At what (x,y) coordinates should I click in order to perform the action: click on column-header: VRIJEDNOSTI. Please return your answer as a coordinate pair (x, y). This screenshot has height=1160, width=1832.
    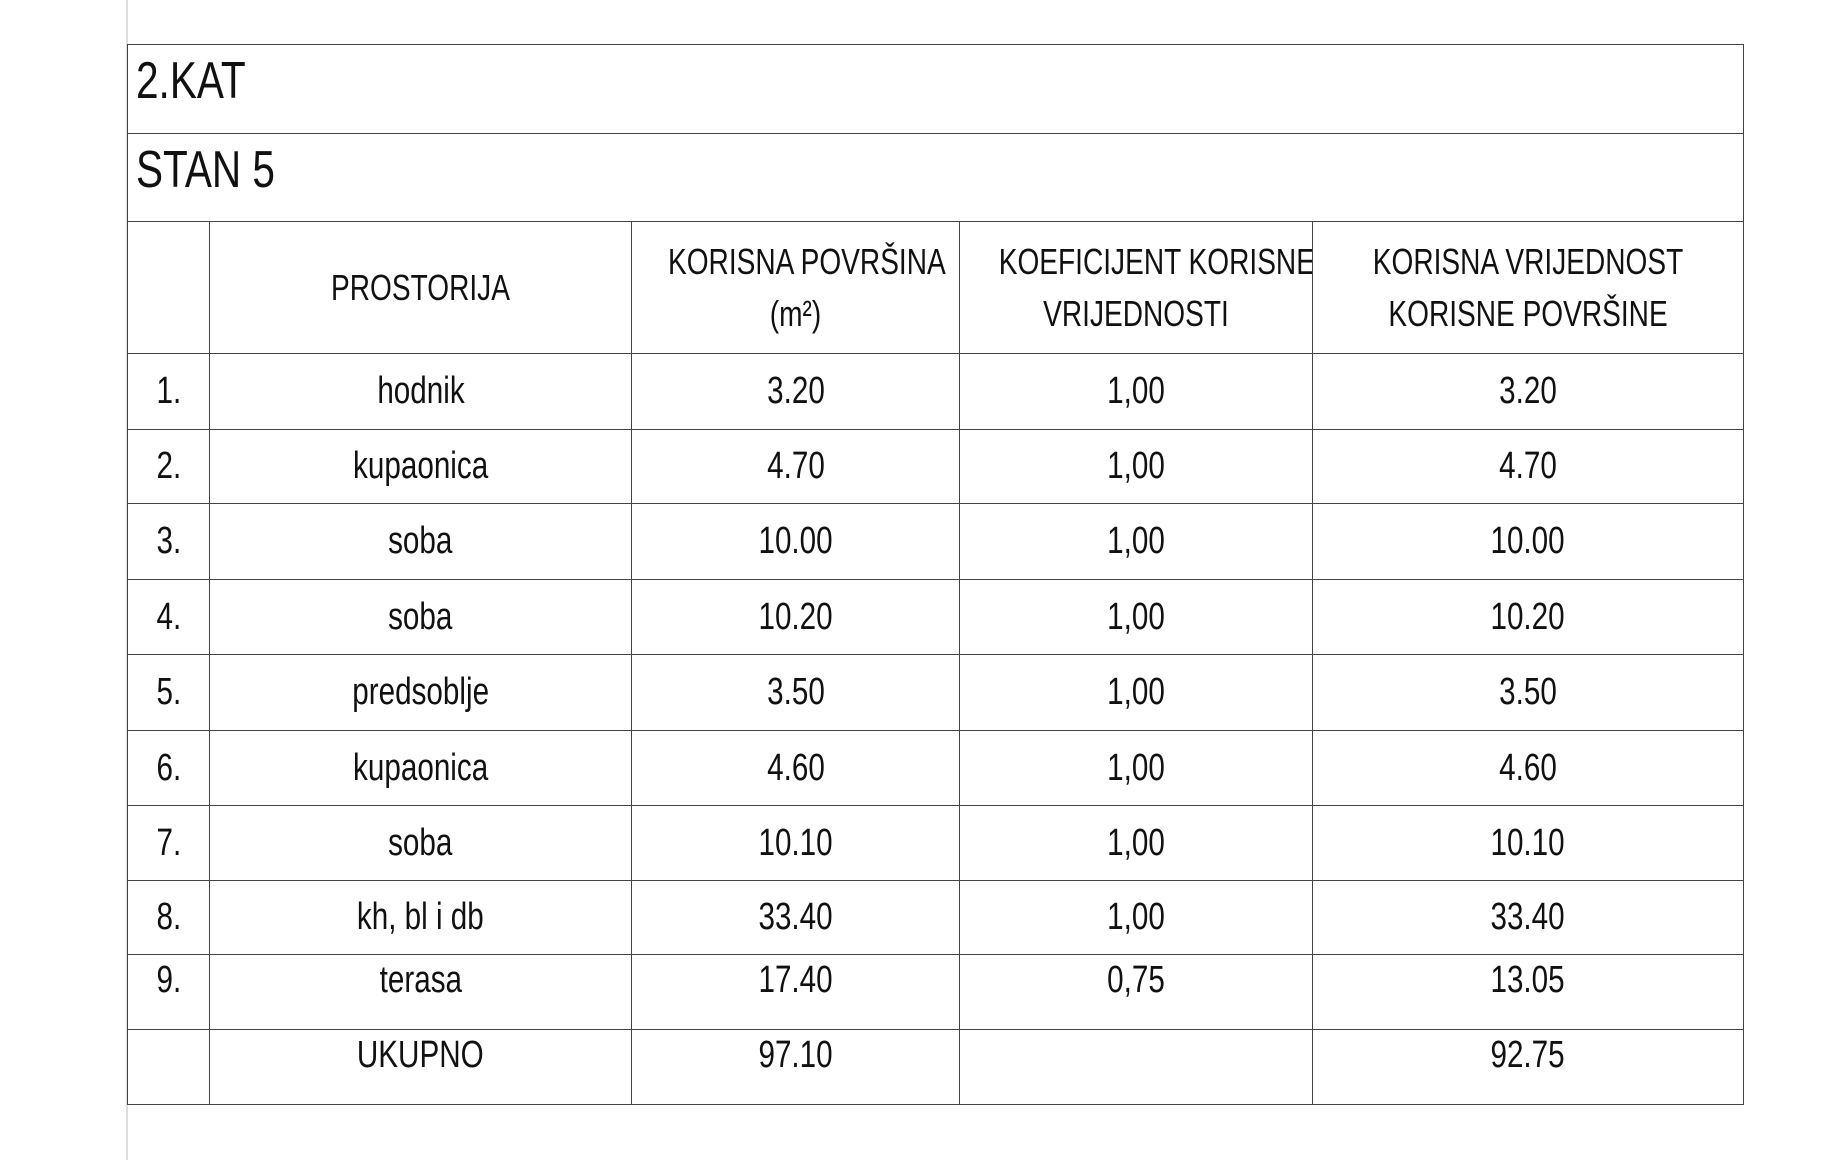
    Looking at the image, I should click on (1136, 313).